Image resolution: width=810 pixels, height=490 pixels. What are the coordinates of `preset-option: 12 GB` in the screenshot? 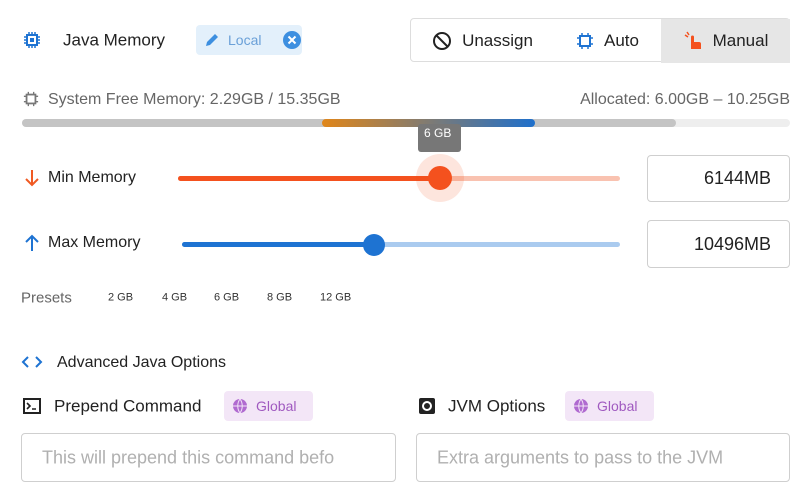 It's located at (336, 297).